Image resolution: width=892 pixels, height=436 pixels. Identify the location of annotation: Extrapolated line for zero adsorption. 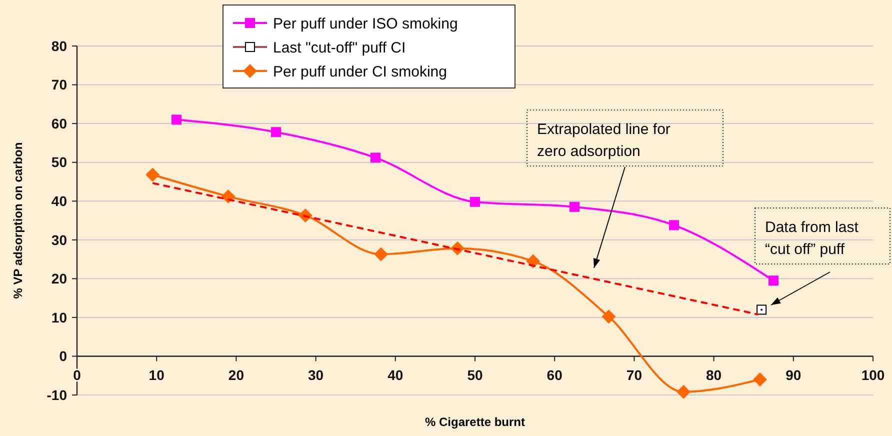
(603, 140).